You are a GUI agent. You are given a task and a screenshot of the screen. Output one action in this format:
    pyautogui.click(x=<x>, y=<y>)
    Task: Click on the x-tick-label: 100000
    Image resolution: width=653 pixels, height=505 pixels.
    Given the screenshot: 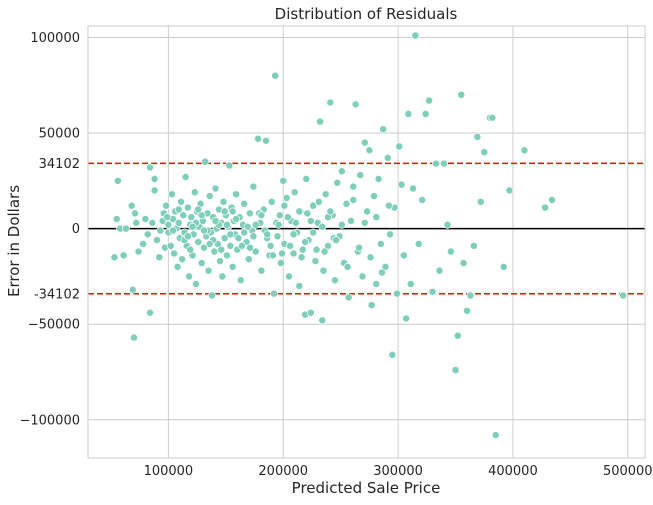 What is the action you would take?
    pyautogui.click(x=169, y=471)
    